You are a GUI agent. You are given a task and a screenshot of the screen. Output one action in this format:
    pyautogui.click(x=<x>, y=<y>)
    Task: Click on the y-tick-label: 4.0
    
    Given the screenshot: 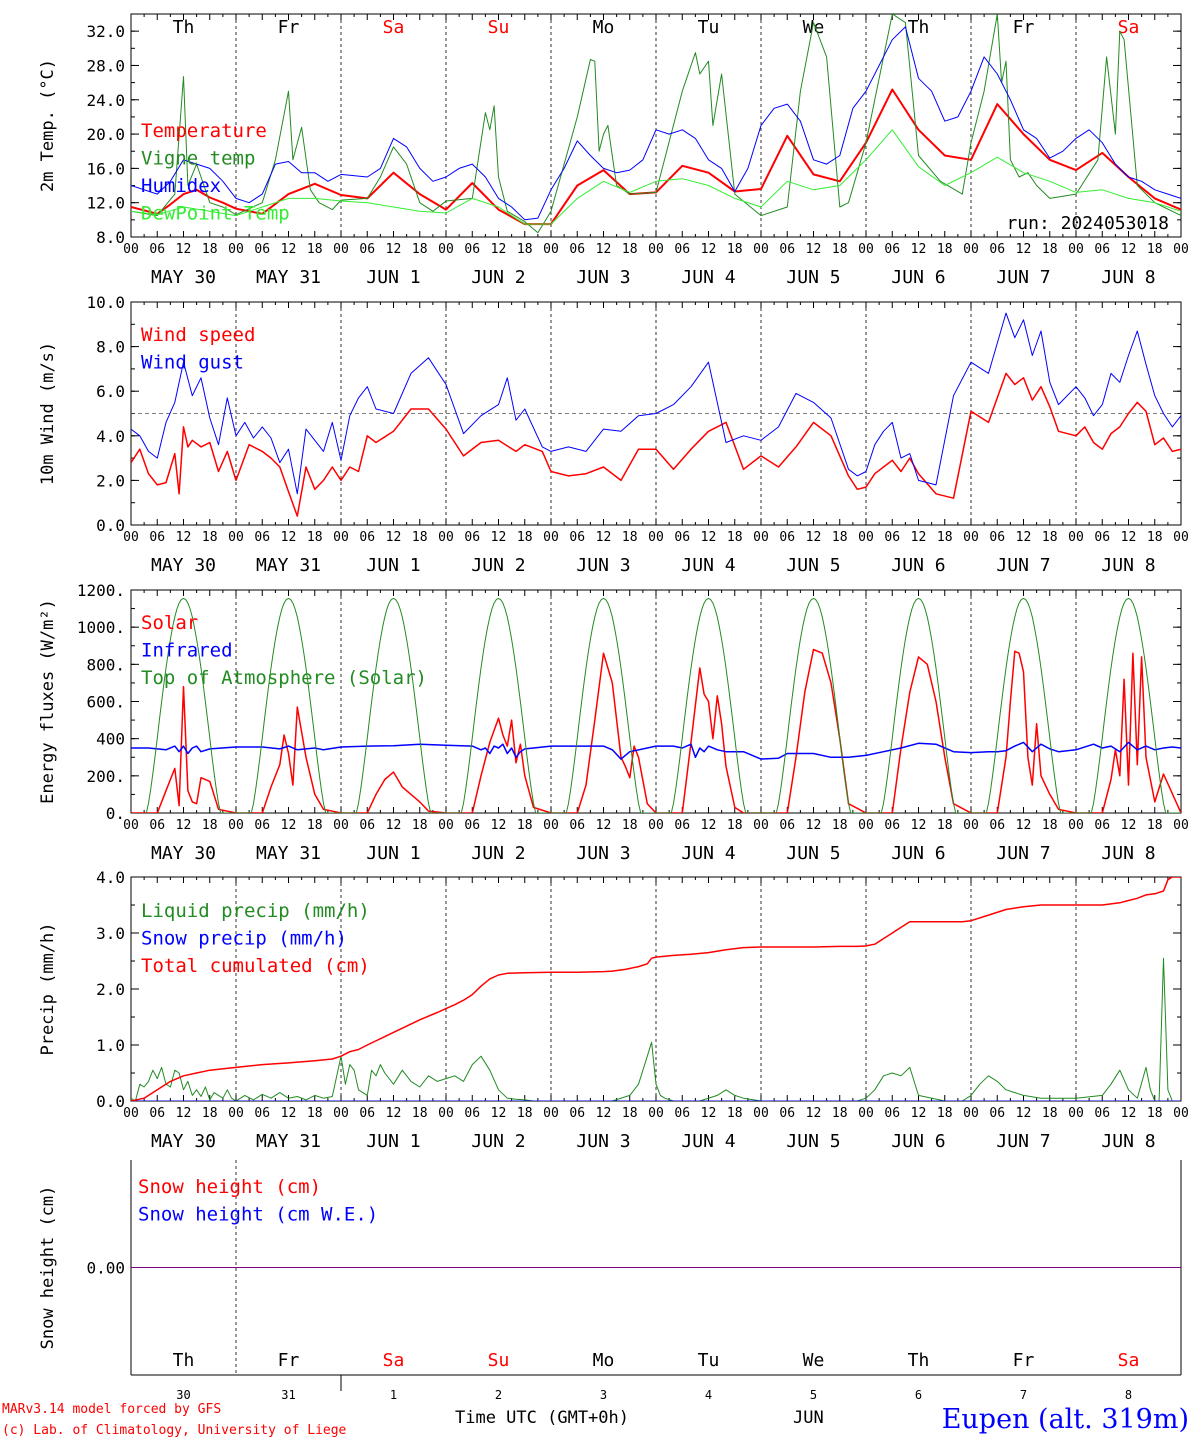 What is the action you would take?
    pyautogui.click(x=110, y=436)
    